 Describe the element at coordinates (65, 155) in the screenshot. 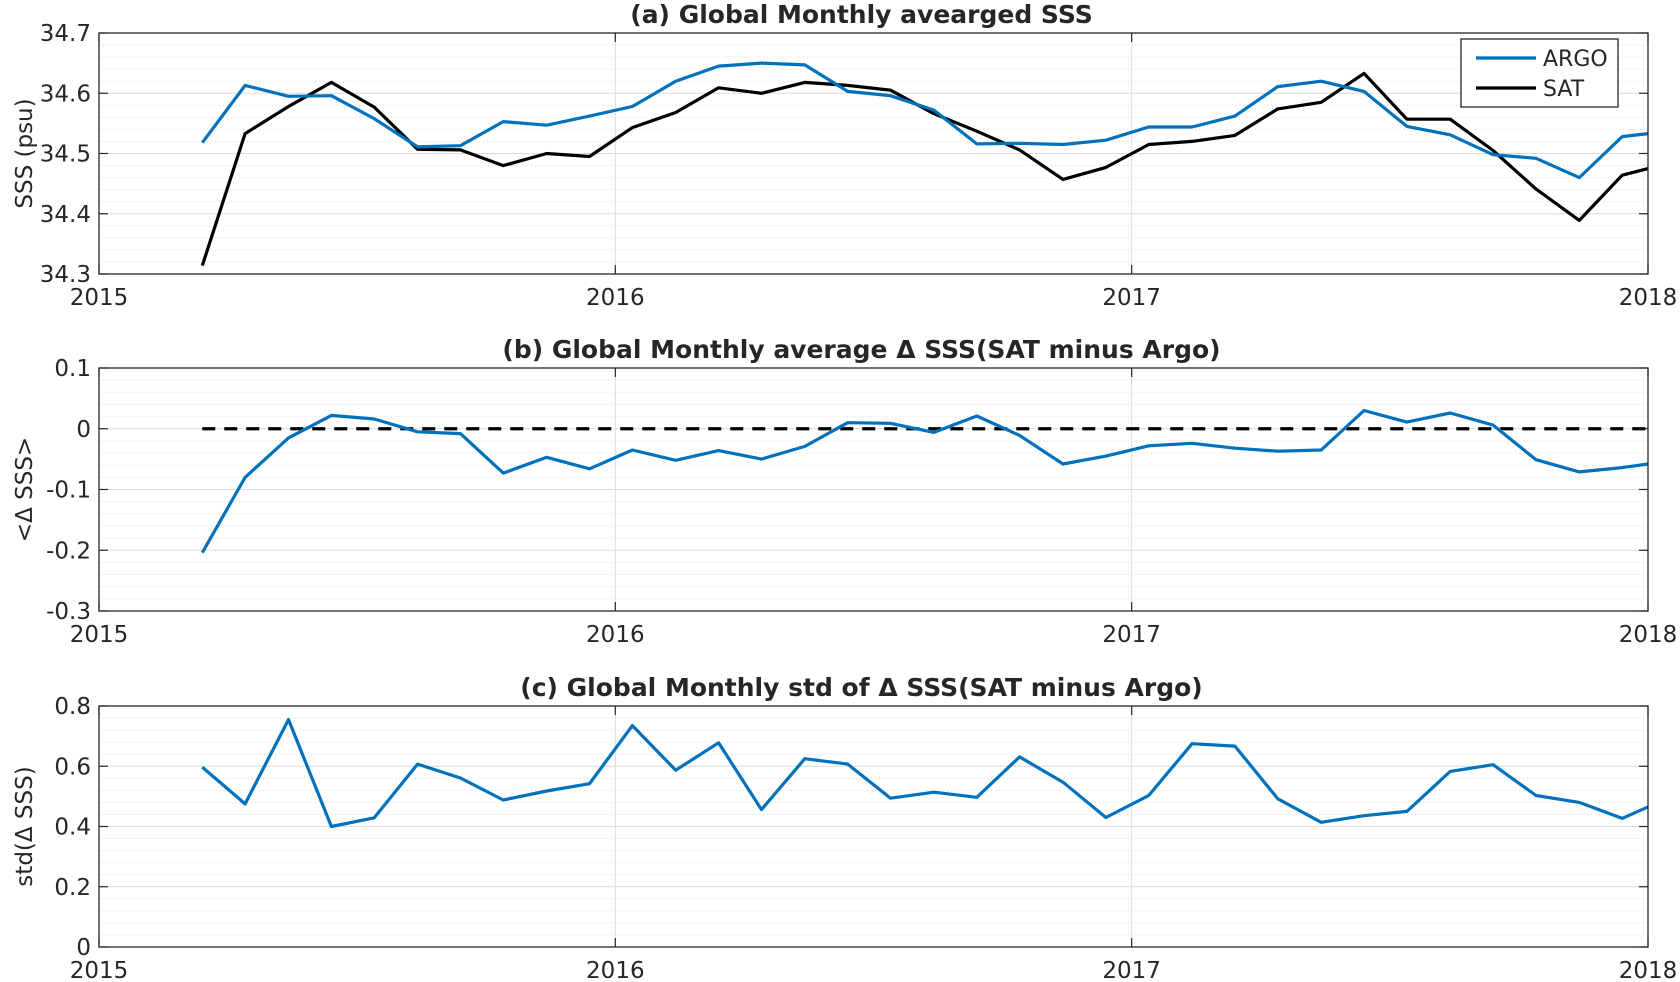

I see `y-tick-label: 34.5` at that location.